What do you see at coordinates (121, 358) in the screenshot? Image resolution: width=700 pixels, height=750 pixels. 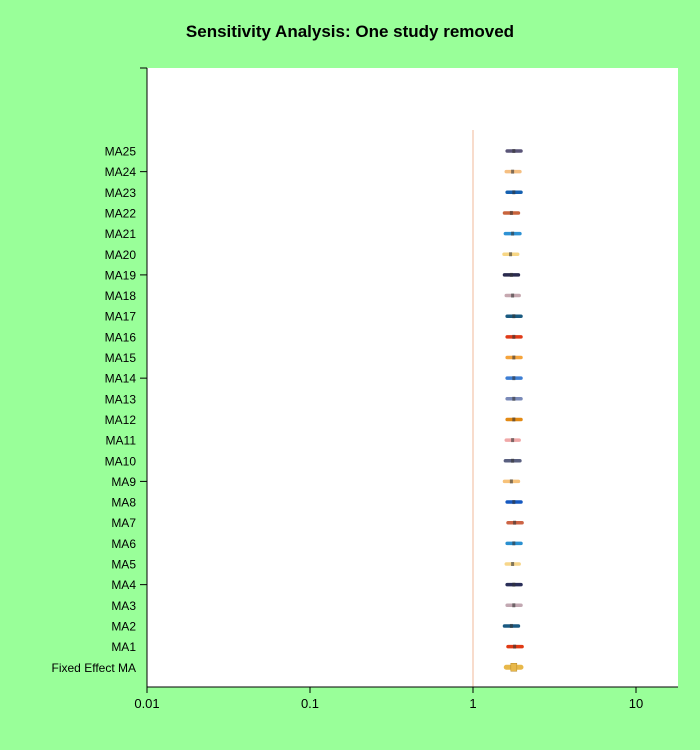 I see `row-label-11: MA15` at bounding box center [121, 358].